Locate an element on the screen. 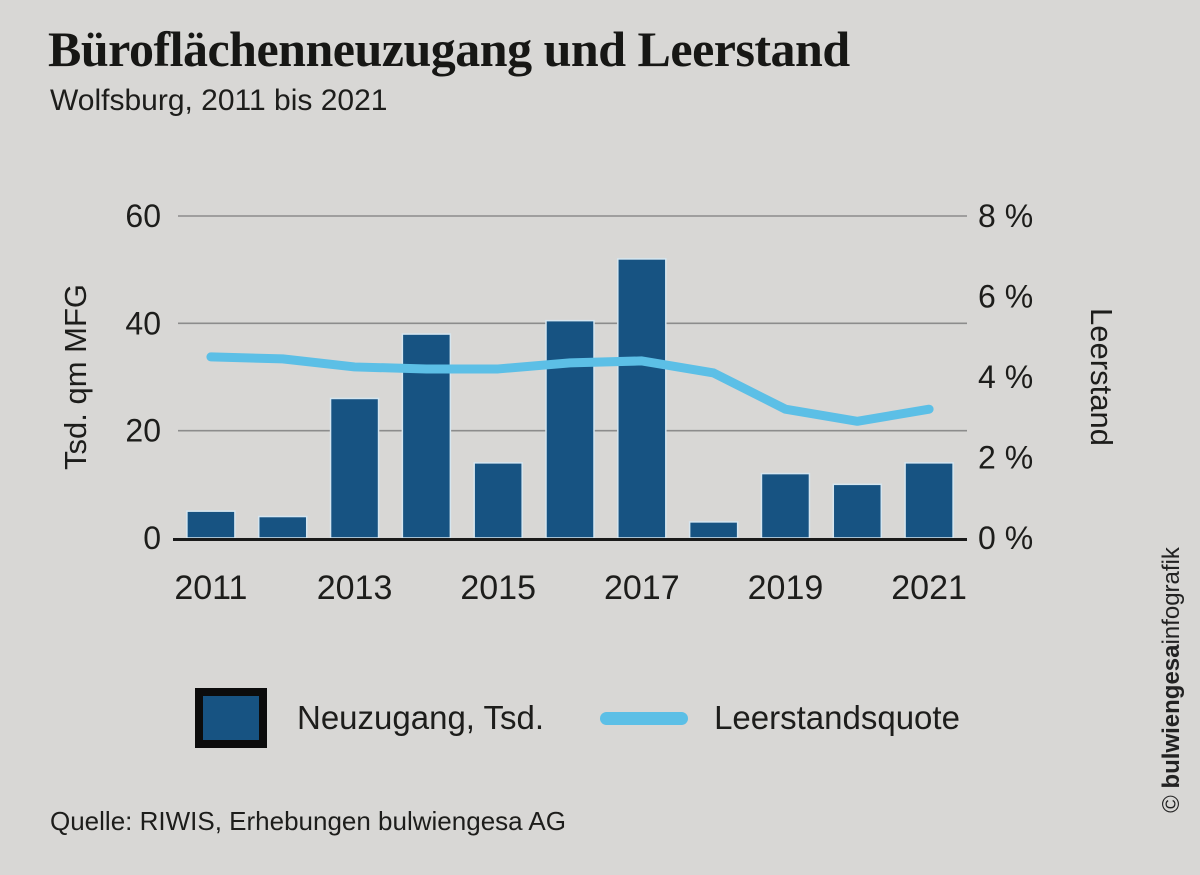 The height and width of the screenshot is (875, 1200). page-title: Büroflächenneuzugang und Leerstand is located at coordinates (449, 49).